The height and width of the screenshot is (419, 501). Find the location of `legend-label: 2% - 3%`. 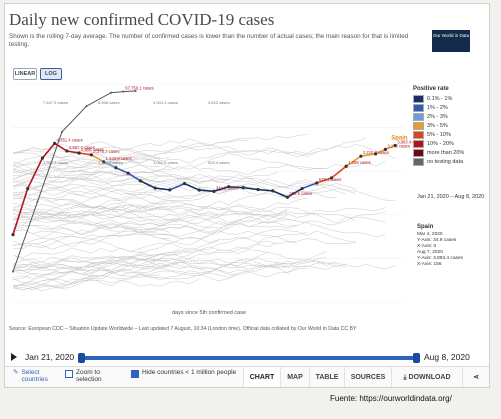

legend-label: 2% - 3% is located at coordinates (437, 116).